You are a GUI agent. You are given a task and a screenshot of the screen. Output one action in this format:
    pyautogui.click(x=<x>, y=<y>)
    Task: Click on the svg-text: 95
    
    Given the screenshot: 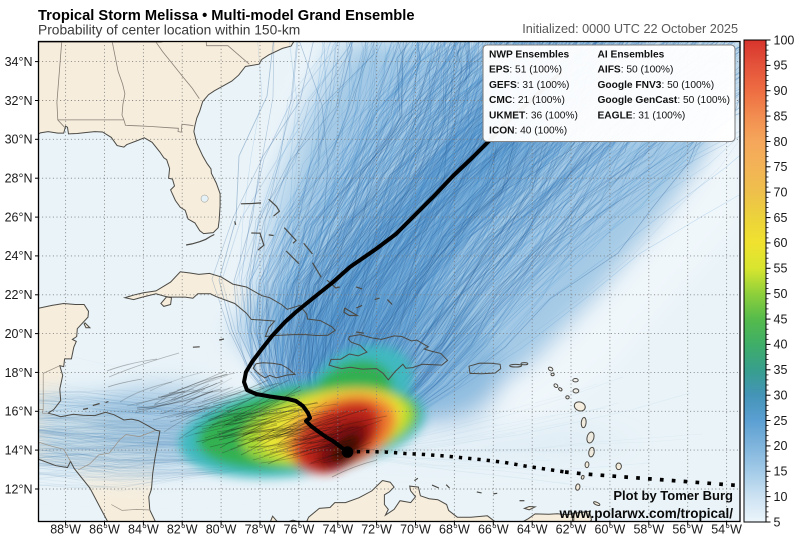 What is the action you would take?
    pyautogui.click(x=781, y=66)
    